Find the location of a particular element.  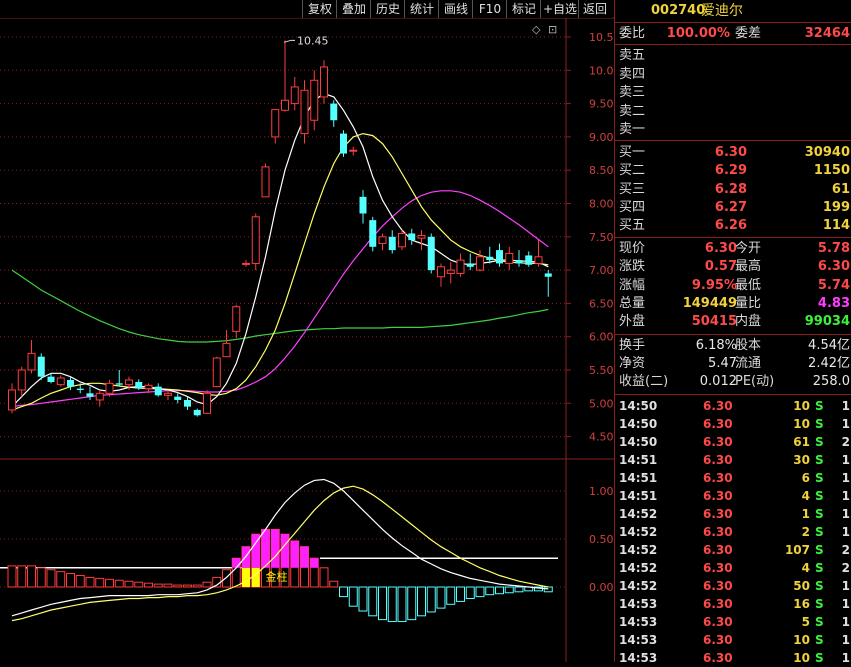

toolbar-btn-4: 画线 is located at coordinates (455, 9).